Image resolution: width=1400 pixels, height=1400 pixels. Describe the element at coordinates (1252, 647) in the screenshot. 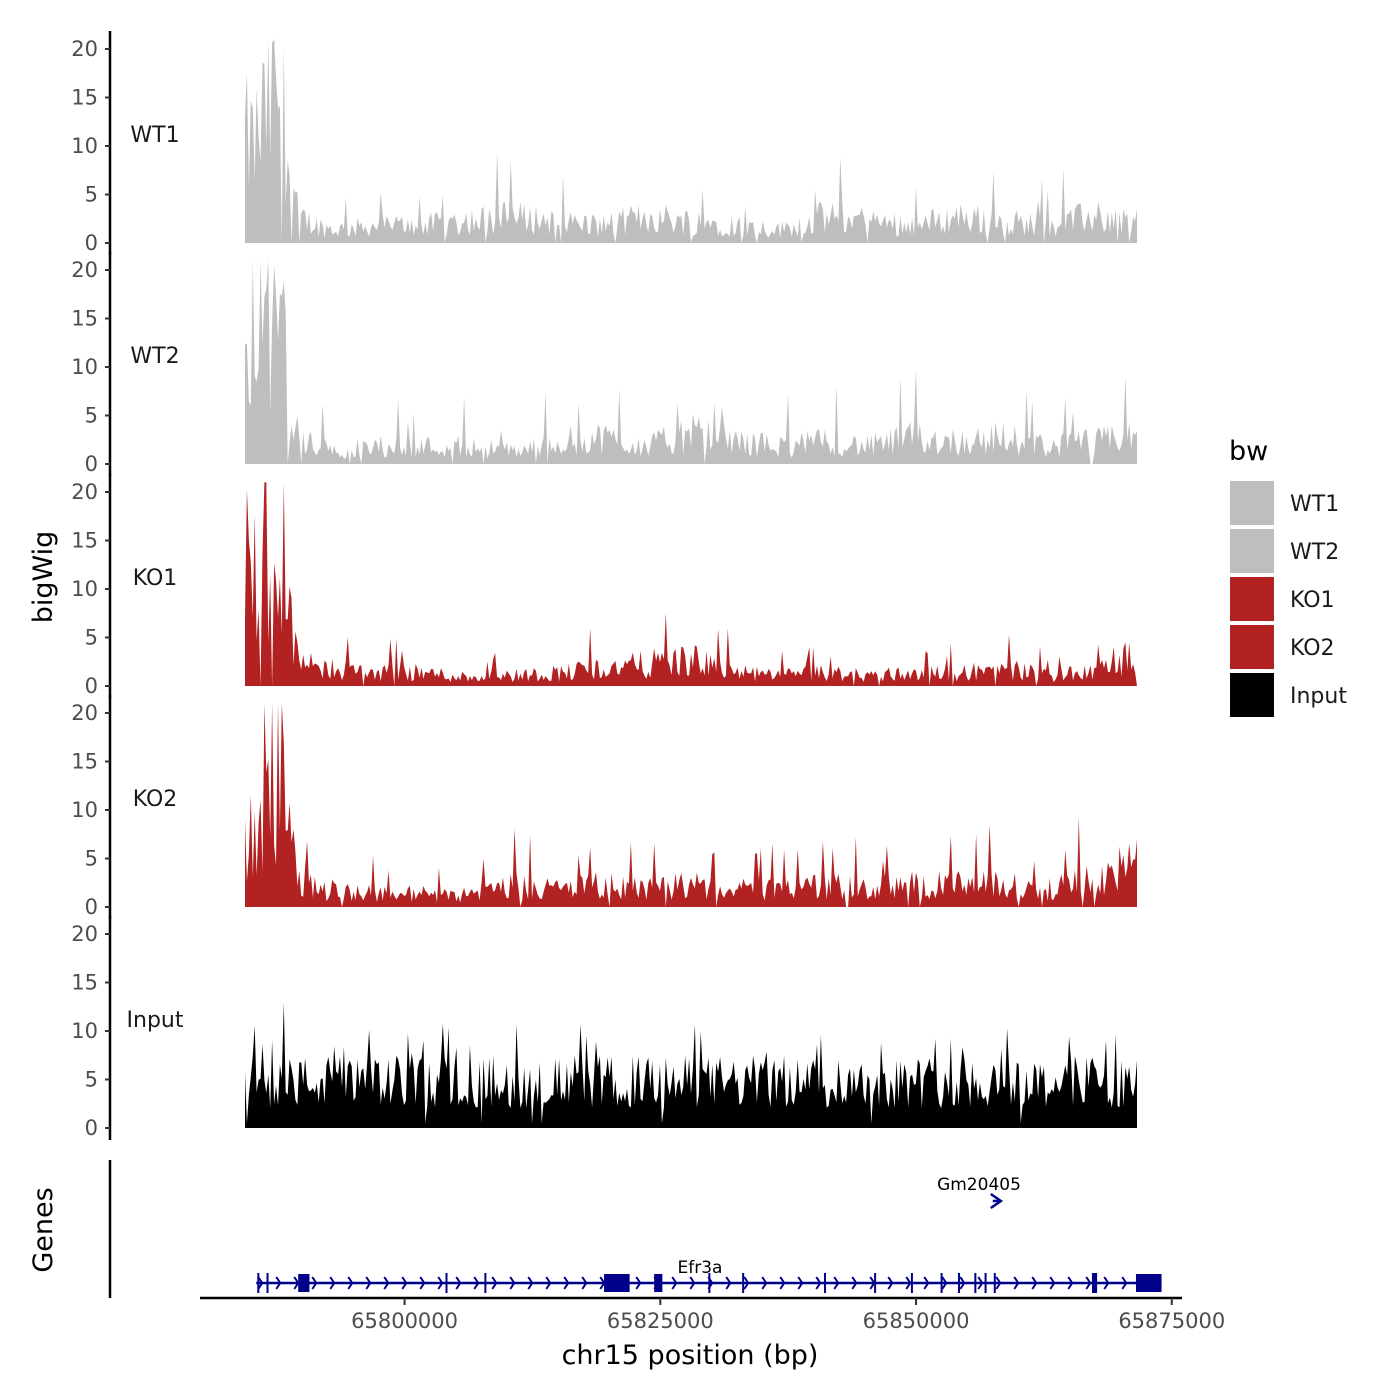

I see `legend-swatch-ko2` at that location.